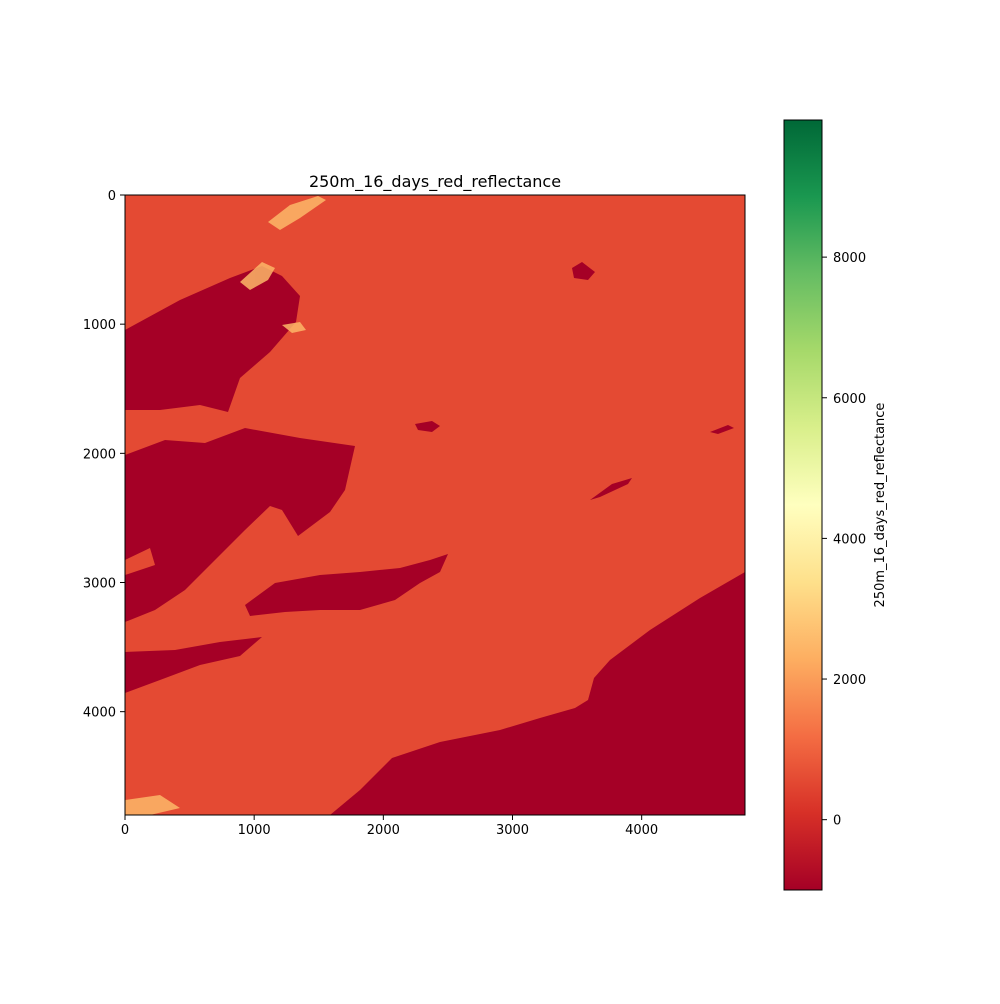  Describe the element at coordinates (537, 693) in the screenshot. I see `water-bottom-right` at that location.